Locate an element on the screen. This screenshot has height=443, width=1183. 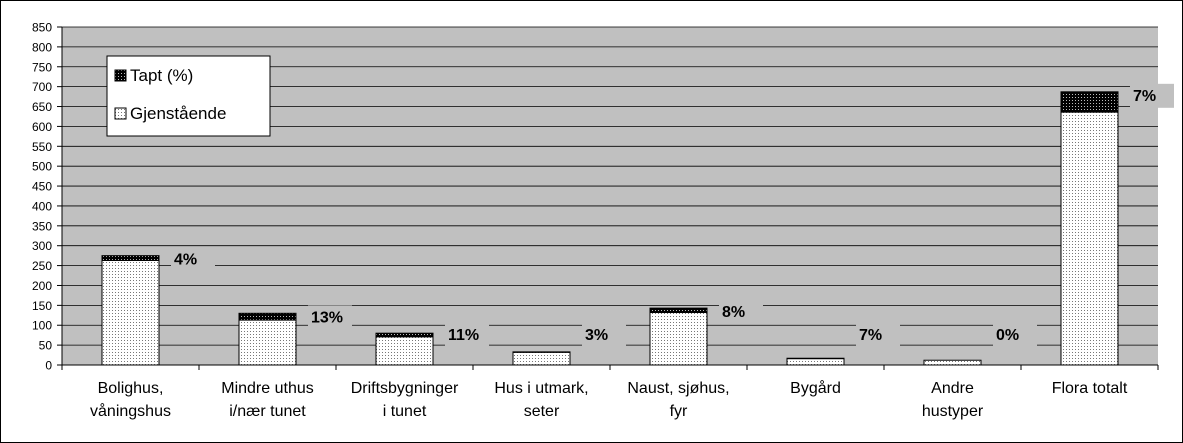
x-tick-label: Driftsbygninger i tunet is located at coordinates (405, 400).